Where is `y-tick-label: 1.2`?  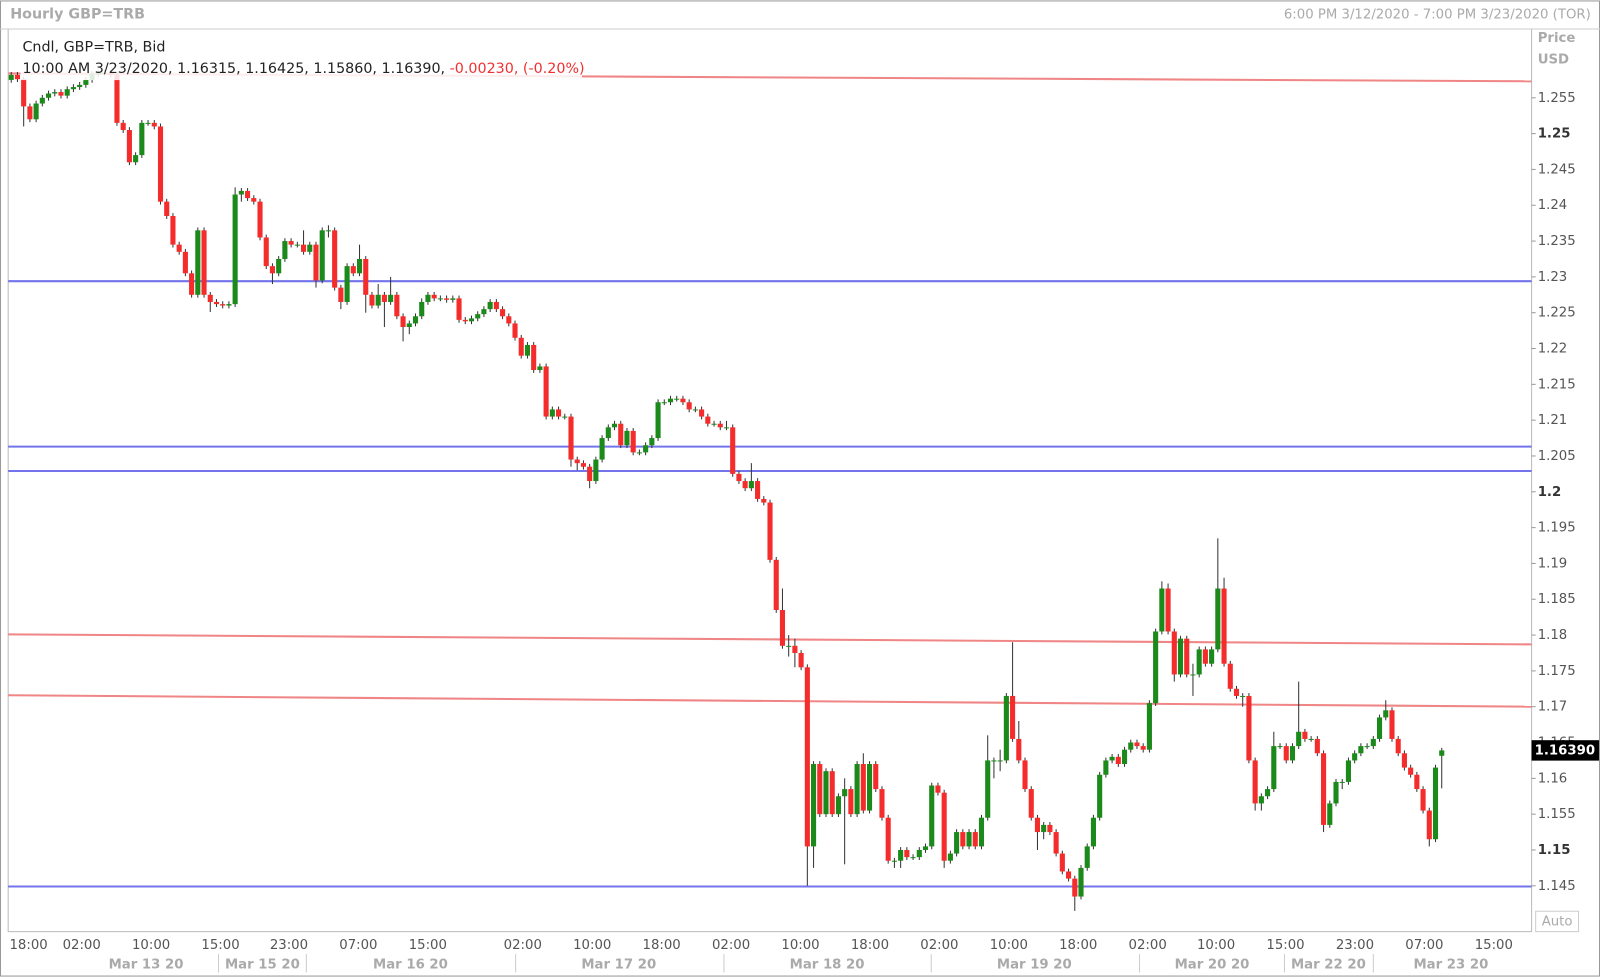
y-tick-label: 1.2 is located at coordinates (1550, 492).